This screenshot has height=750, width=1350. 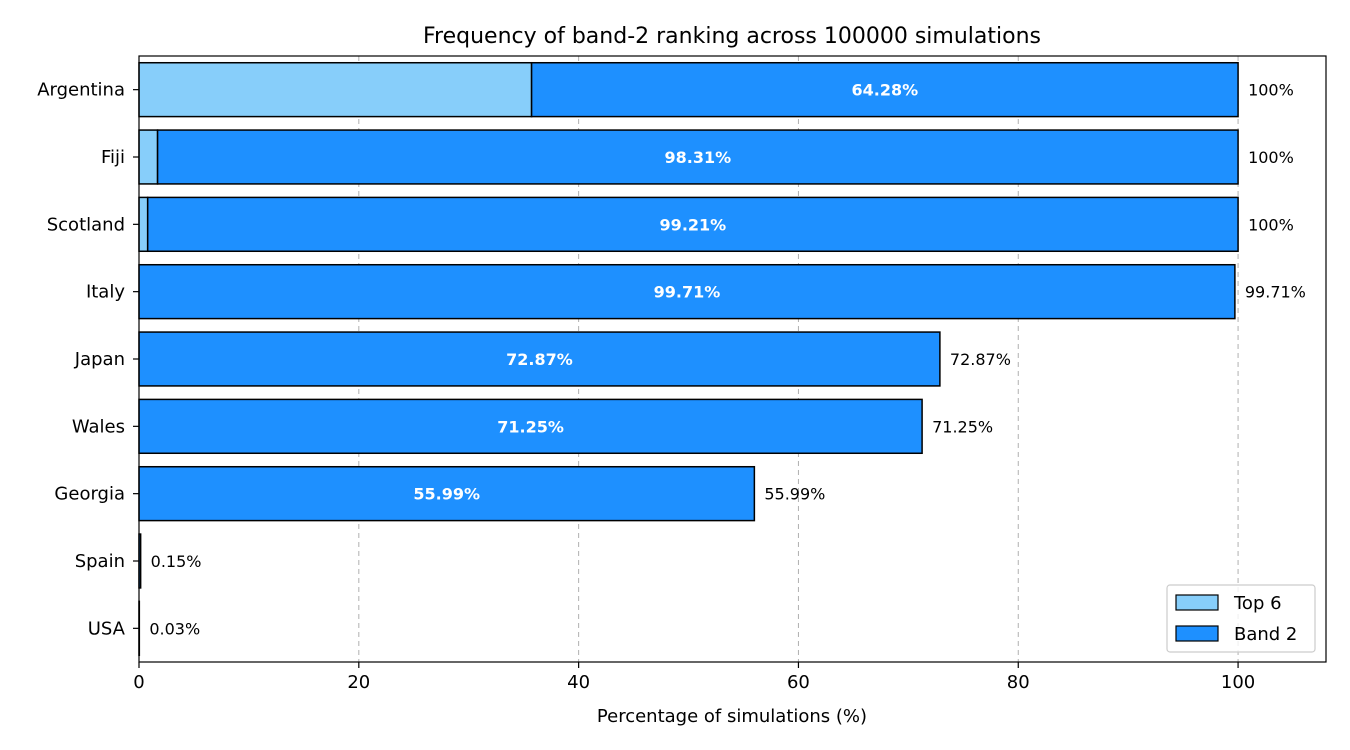 I want to click on total-label-usa: 0.03%, so click(x=174, y=628).